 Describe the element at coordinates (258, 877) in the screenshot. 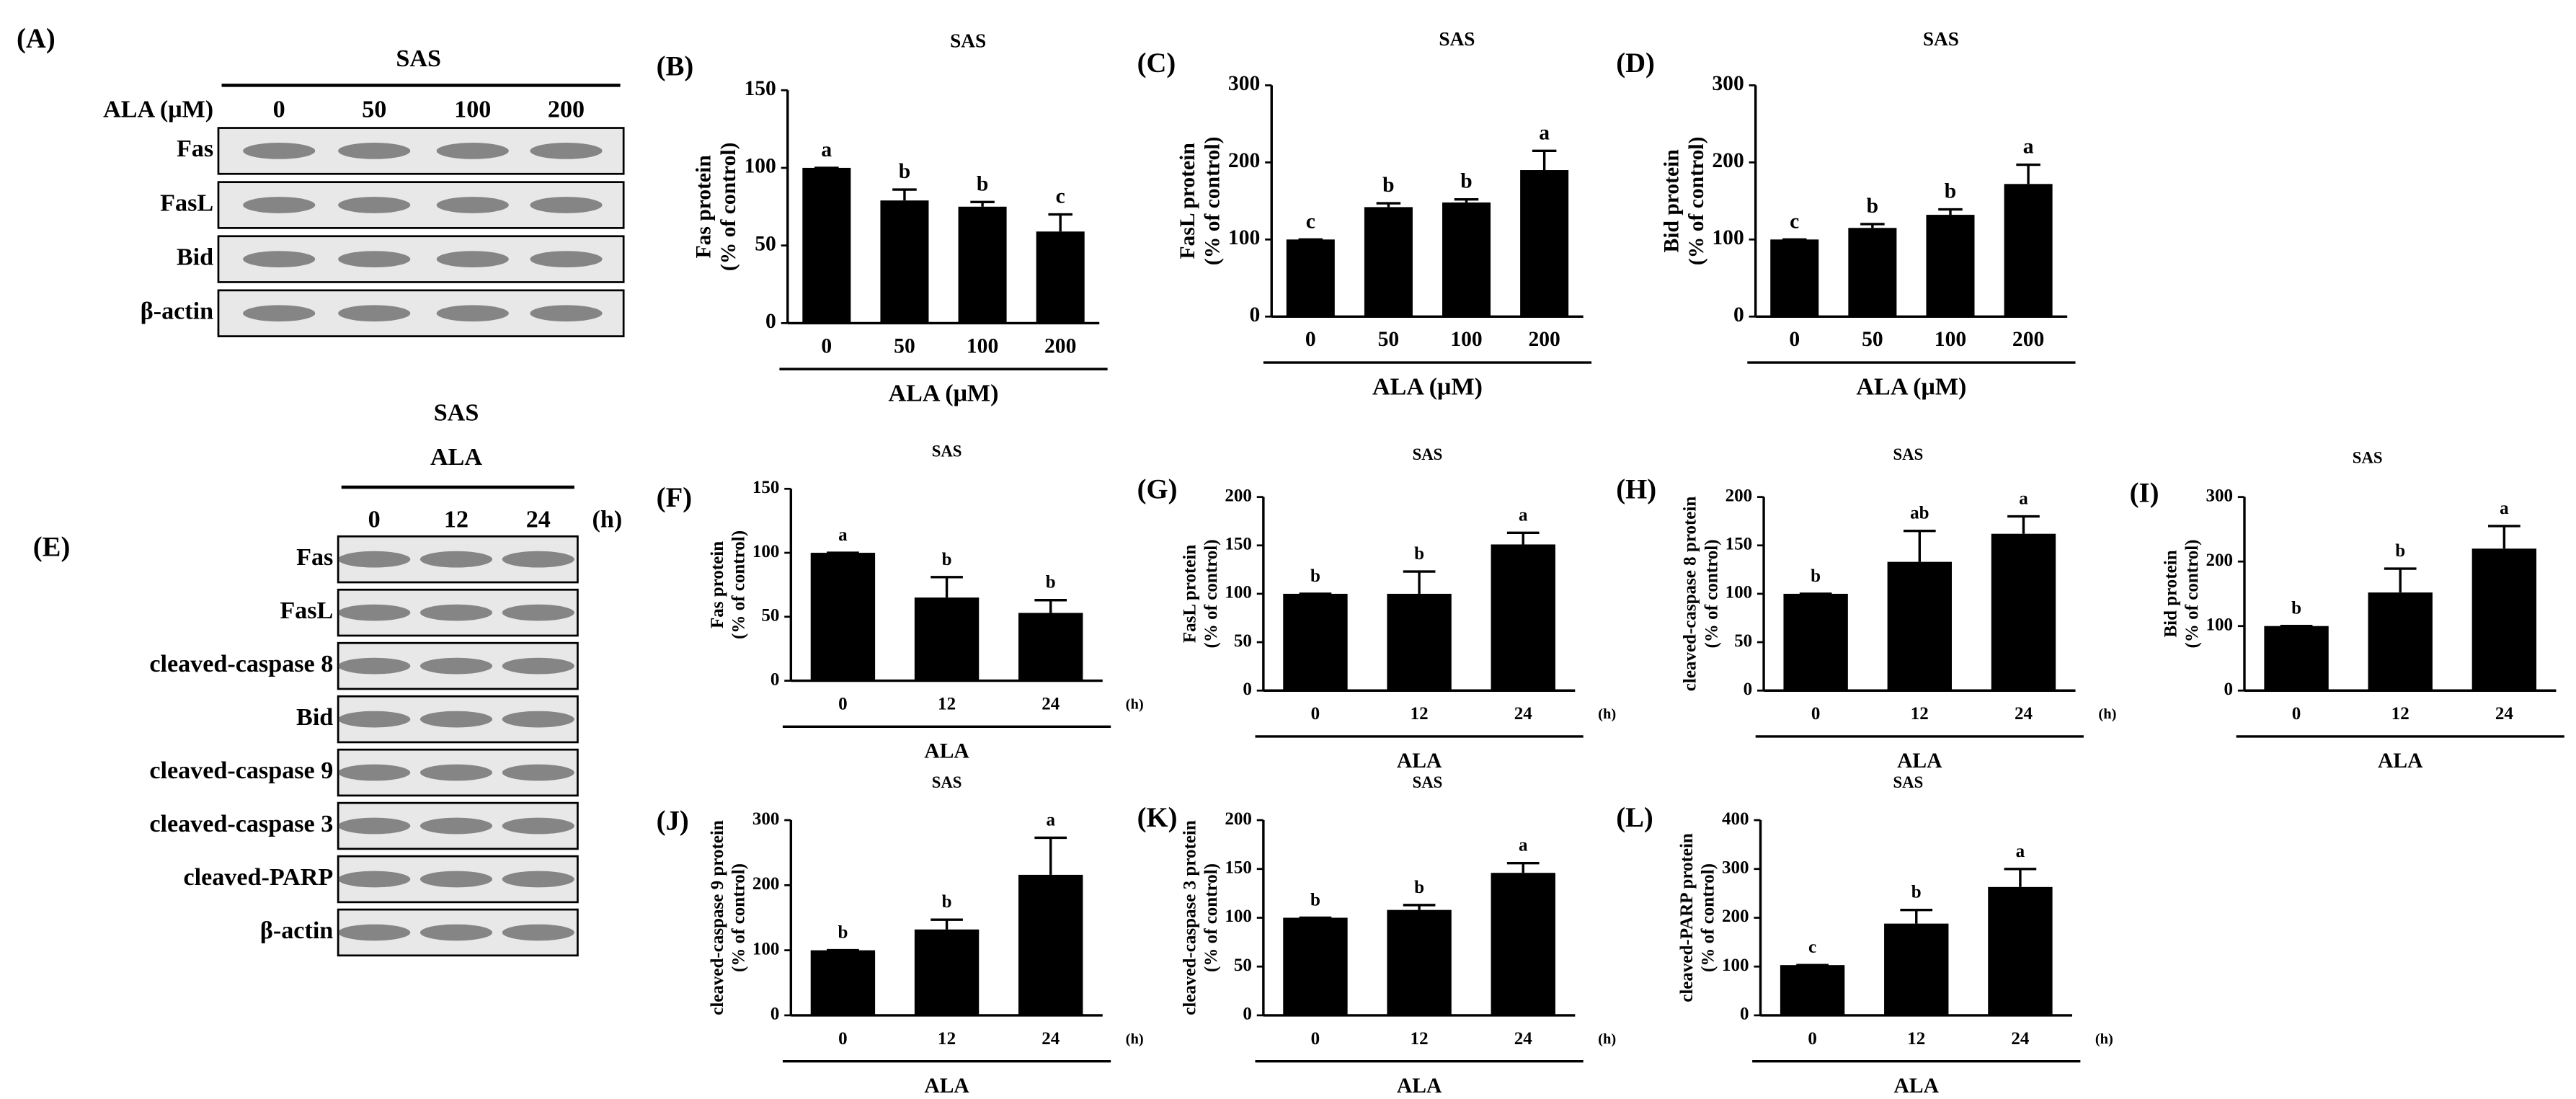

I see `row-label: cleaved-PARP` at that location.